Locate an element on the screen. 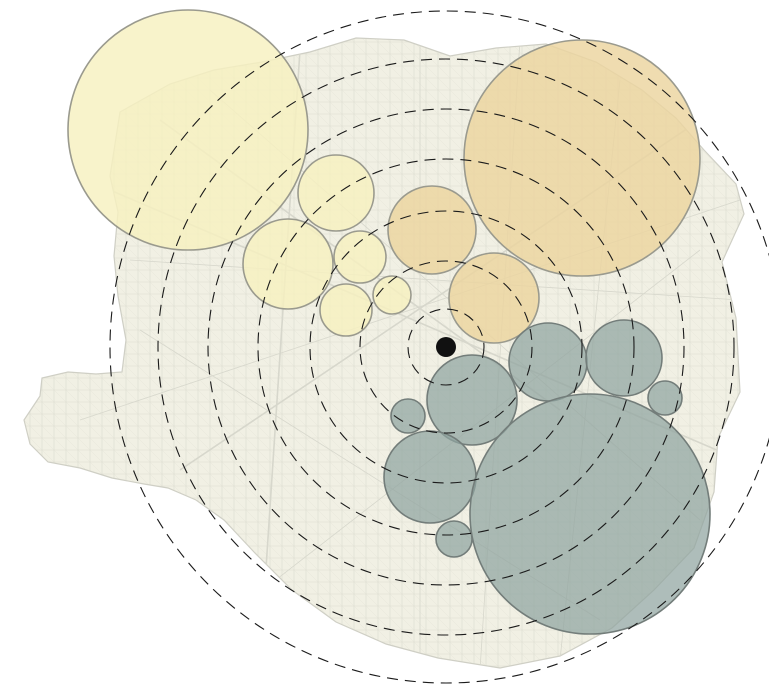 This screenshot has width=769, height=695. center-marker is located at coordinates (446, 347).